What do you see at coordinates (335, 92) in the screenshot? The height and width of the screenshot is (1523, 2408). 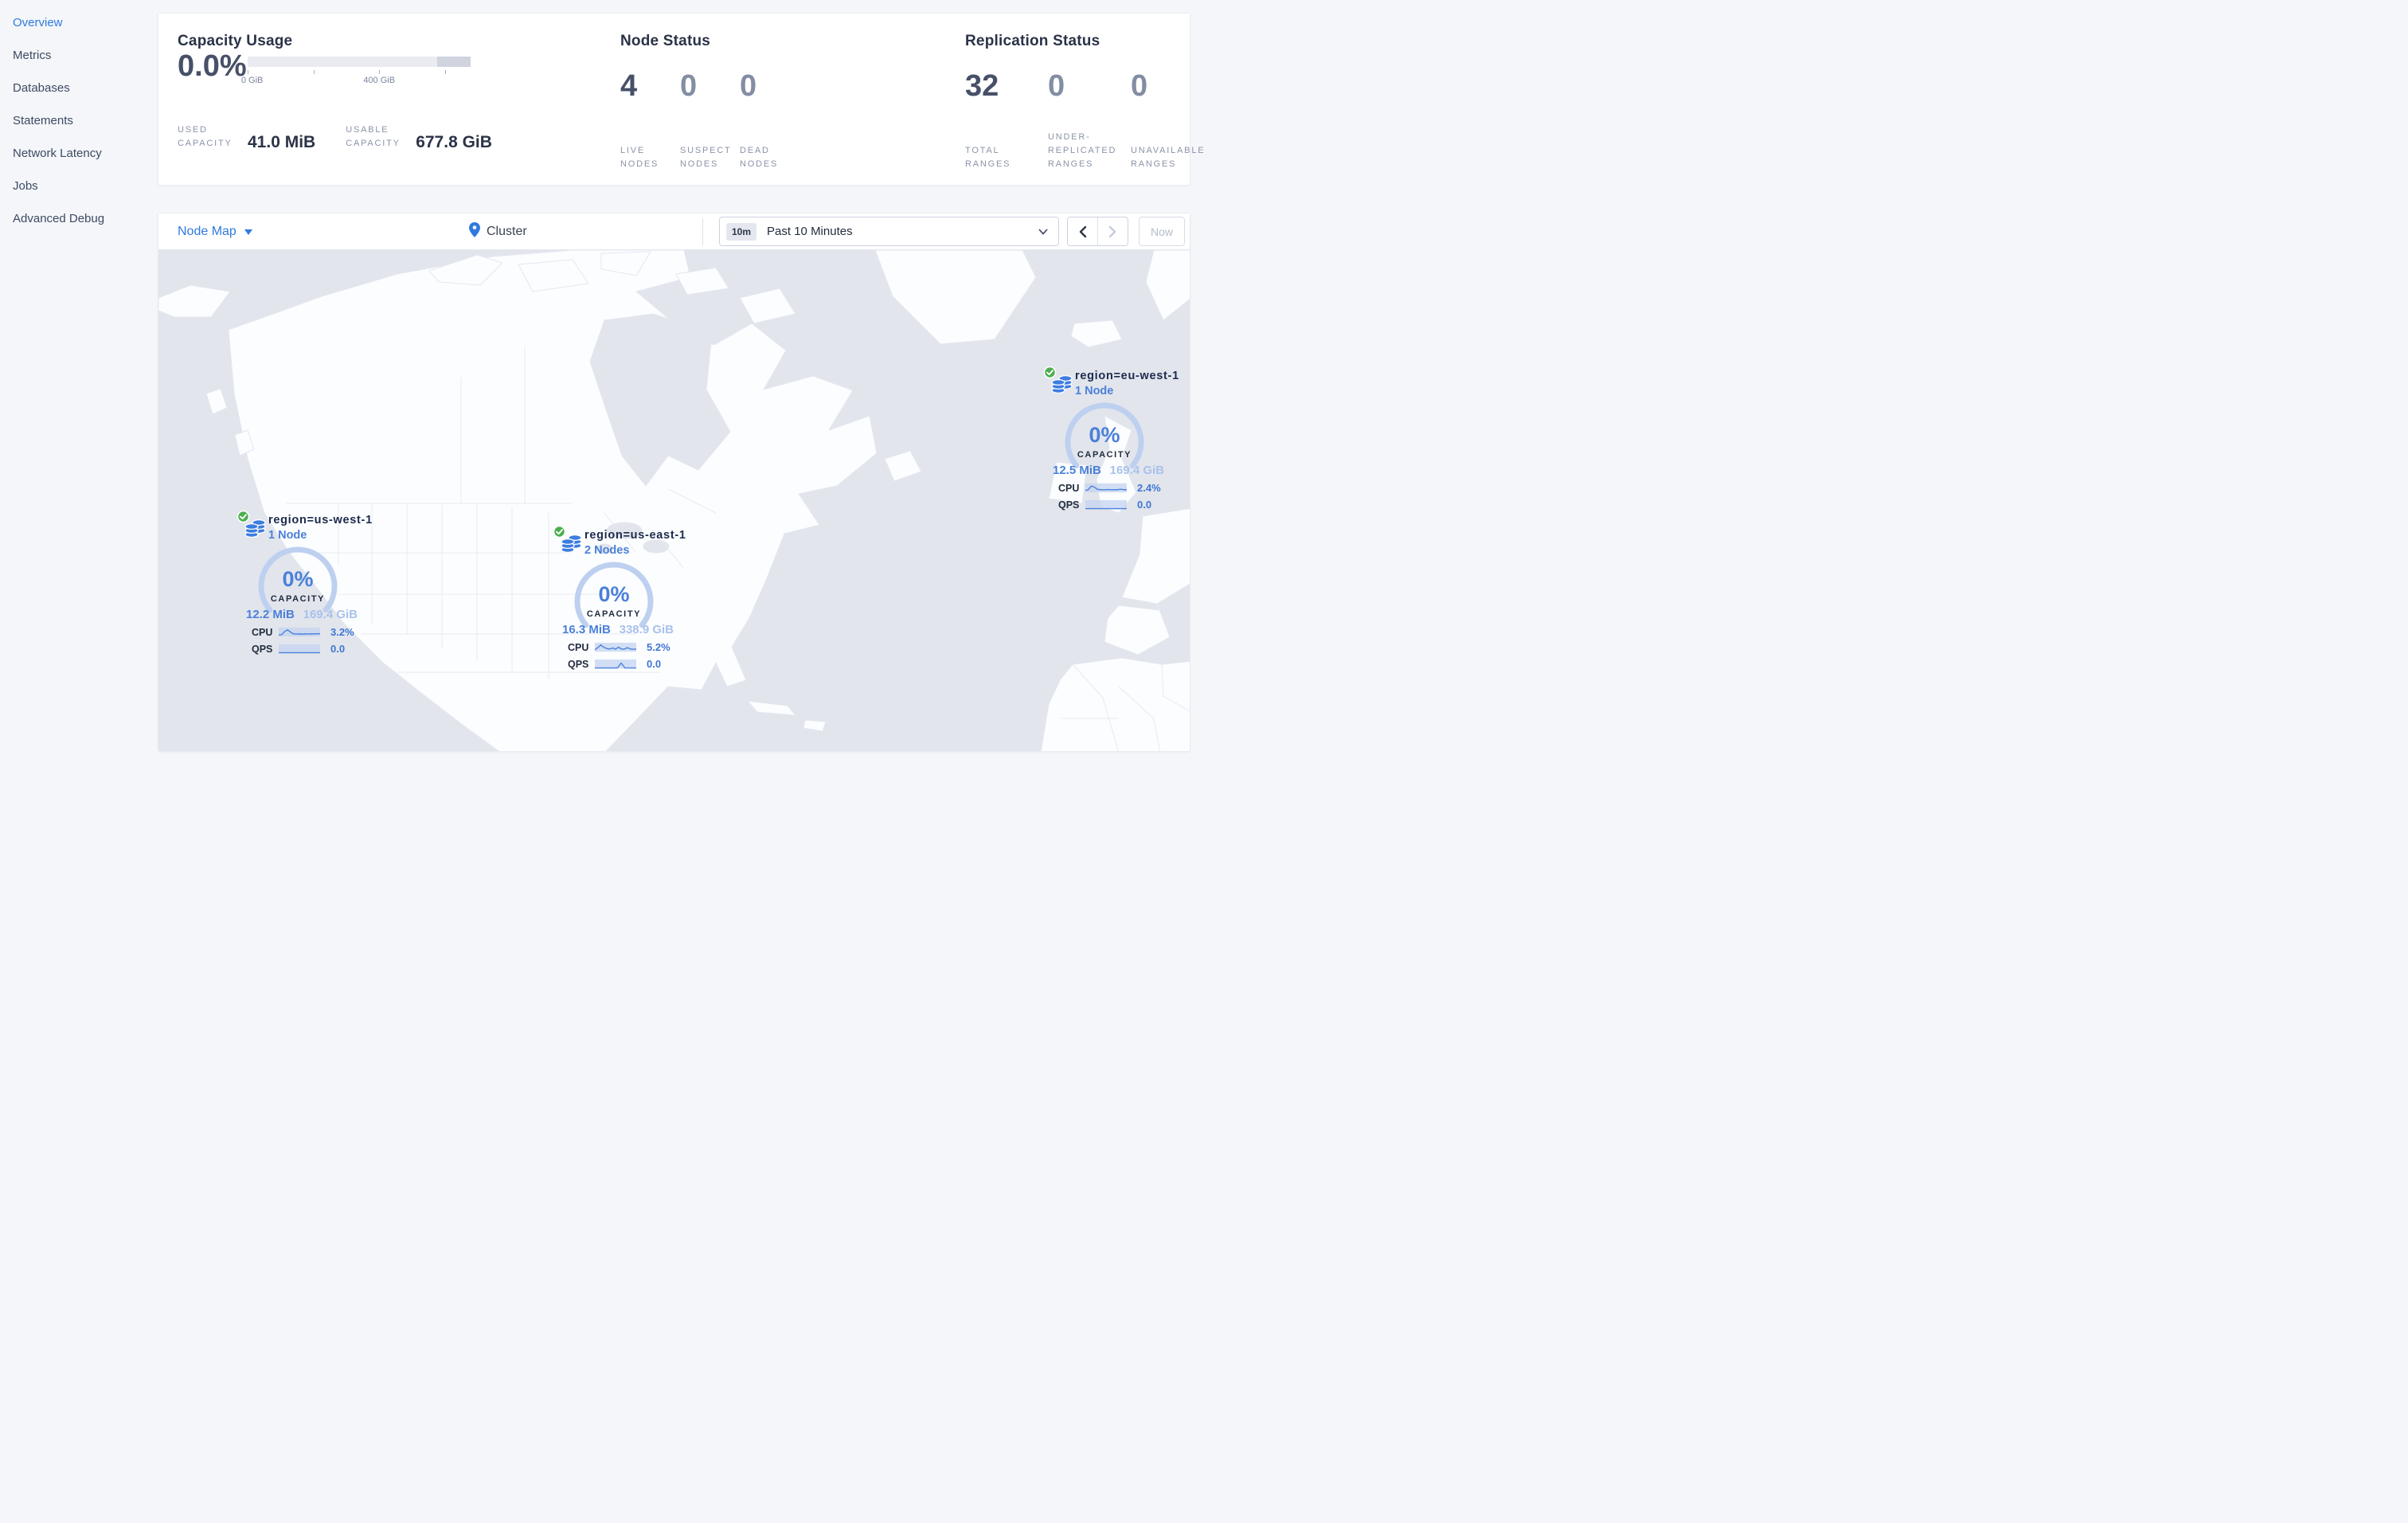 I see `capacity-usage-section: Capacity Usage 0.0% 0 GiB 400 GiB` at bounding box center [335, 92].